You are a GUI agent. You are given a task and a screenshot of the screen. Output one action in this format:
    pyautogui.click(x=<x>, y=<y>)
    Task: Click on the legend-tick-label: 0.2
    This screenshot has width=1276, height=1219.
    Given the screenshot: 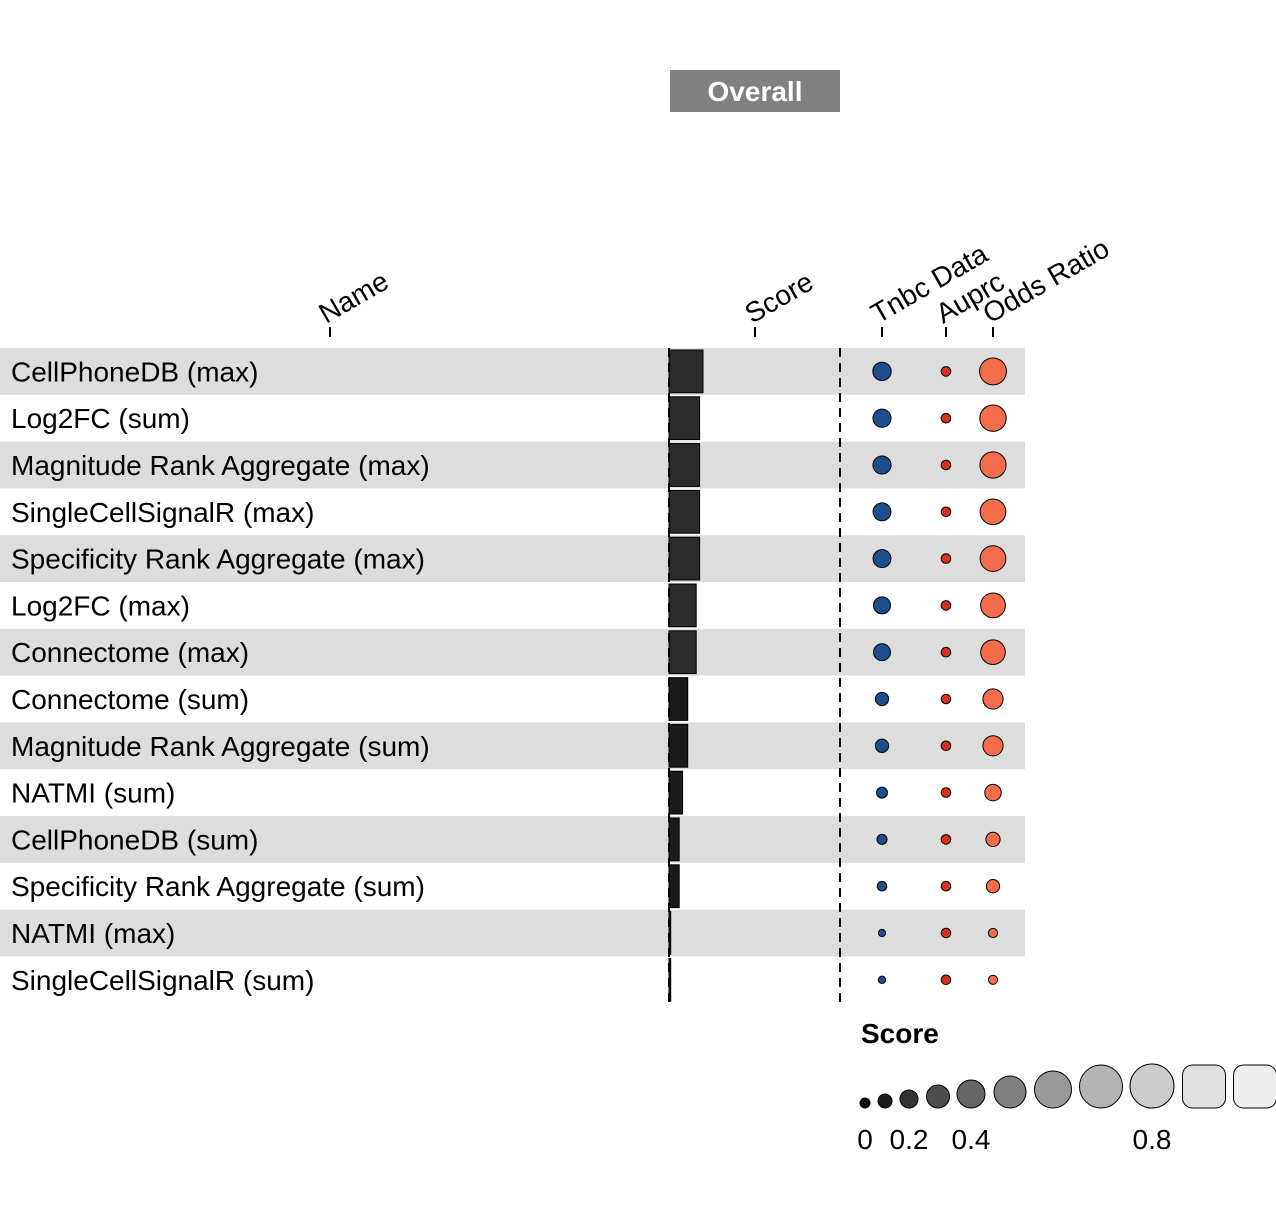 What is the action you would take?
    pyautogui.click(x=909, y=1139)
    